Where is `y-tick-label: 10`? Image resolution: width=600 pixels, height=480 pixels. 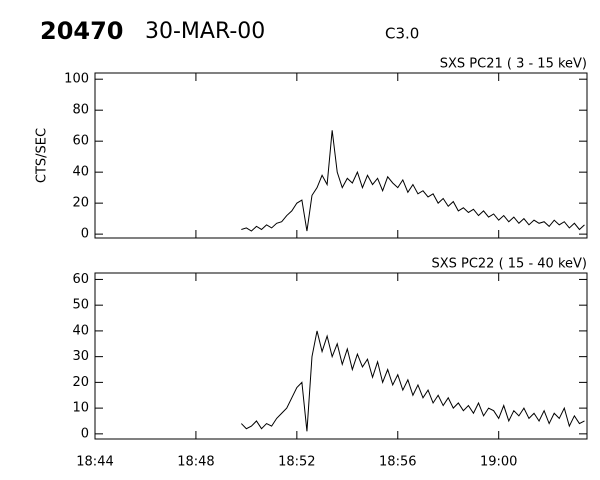
y-tick-label: 10 is located at coordinates (80, 408).